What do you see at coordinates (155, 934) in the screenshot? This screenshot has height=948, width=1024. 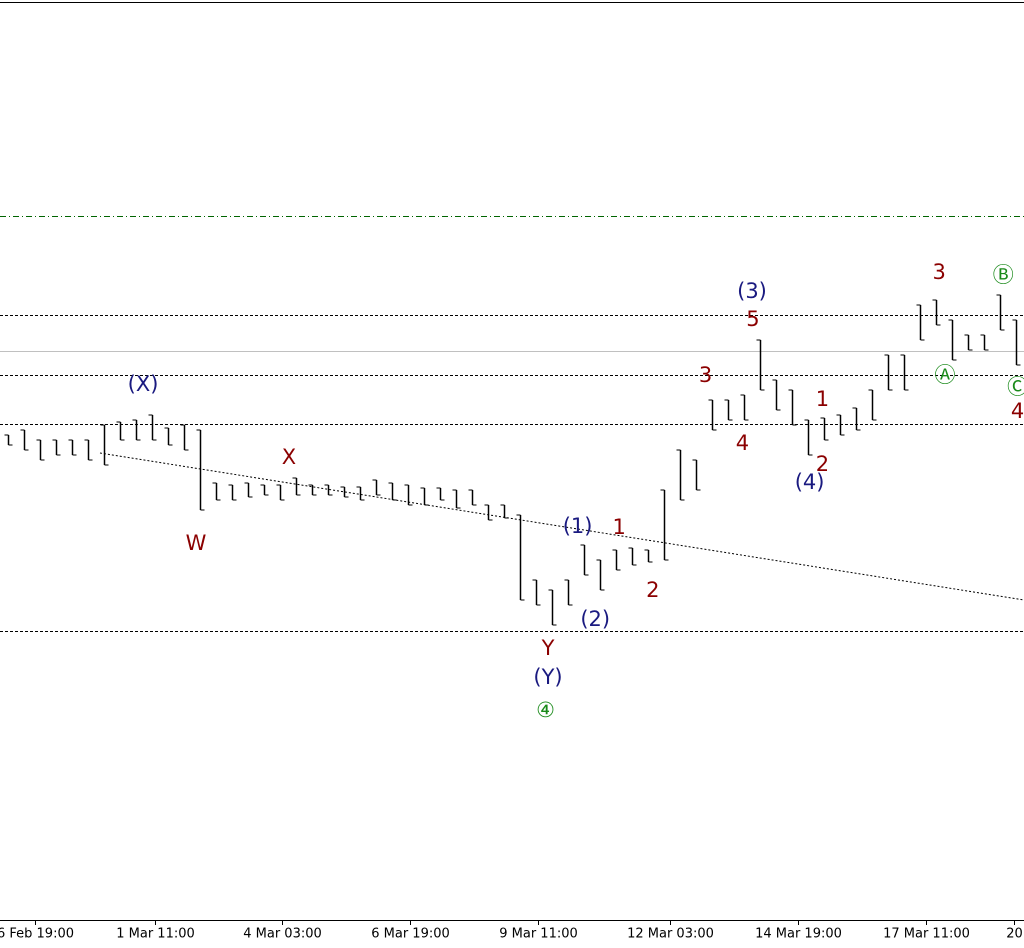 I see `x-tick-label: 1 Mar 11:00` at bounding box center [155, 934].